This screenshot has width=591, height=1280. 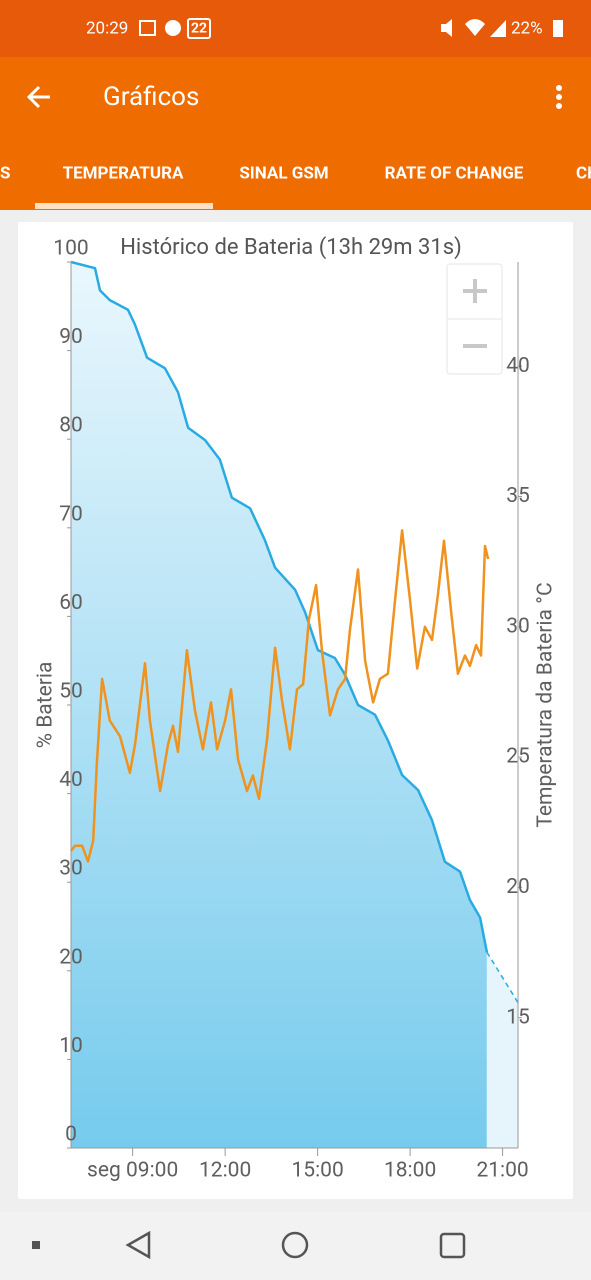 I want to click on tab: CH, so click(x=583, y=173).